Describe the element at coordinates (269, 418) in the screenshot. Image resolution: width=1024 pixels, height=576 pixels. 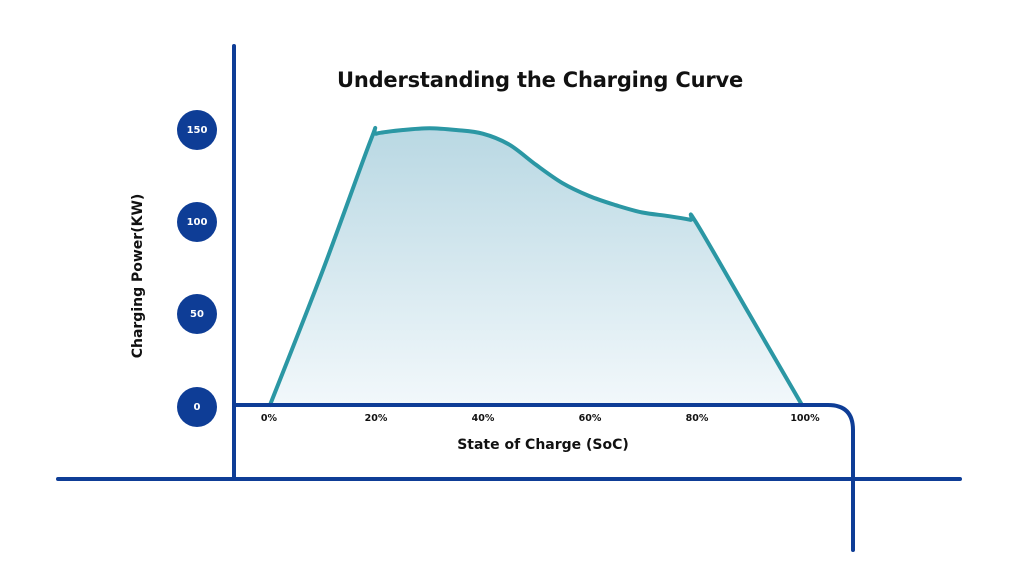
I see `x-tick-0: 0%` at that location.